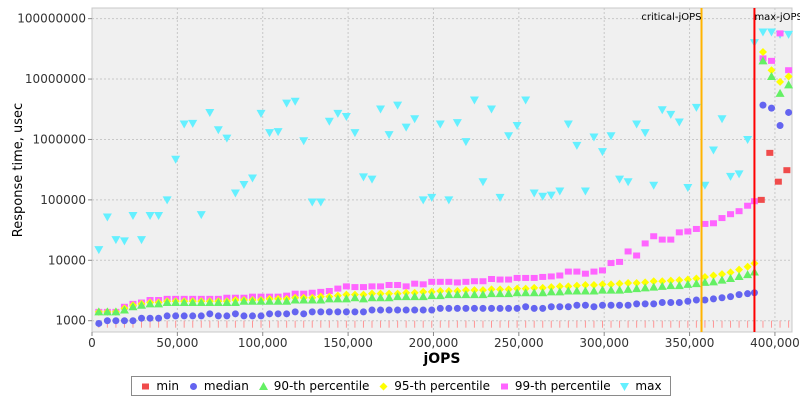 The height and width of the screenshot is (400, 800). I want to click on x-axis-title: jOPS, so click(441, 359).